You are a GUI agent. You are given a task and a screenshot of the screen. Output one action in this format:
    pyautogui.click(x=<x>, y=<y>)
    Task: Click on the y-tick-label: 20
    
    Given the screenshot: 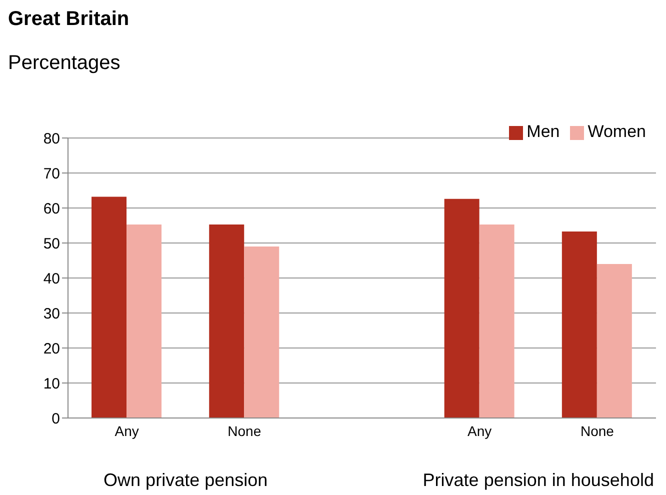 What is the action you would take?
    pyautogui.click(x=51, y=349)
    